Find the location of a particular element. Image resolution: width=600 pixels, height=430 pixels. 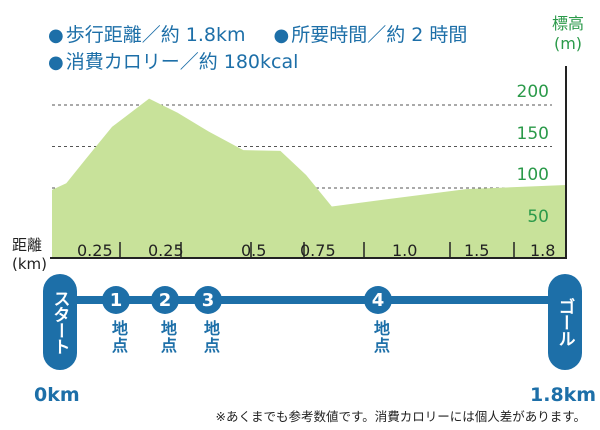

goal-distance: 1.8km is located at coordinates (563, 395).